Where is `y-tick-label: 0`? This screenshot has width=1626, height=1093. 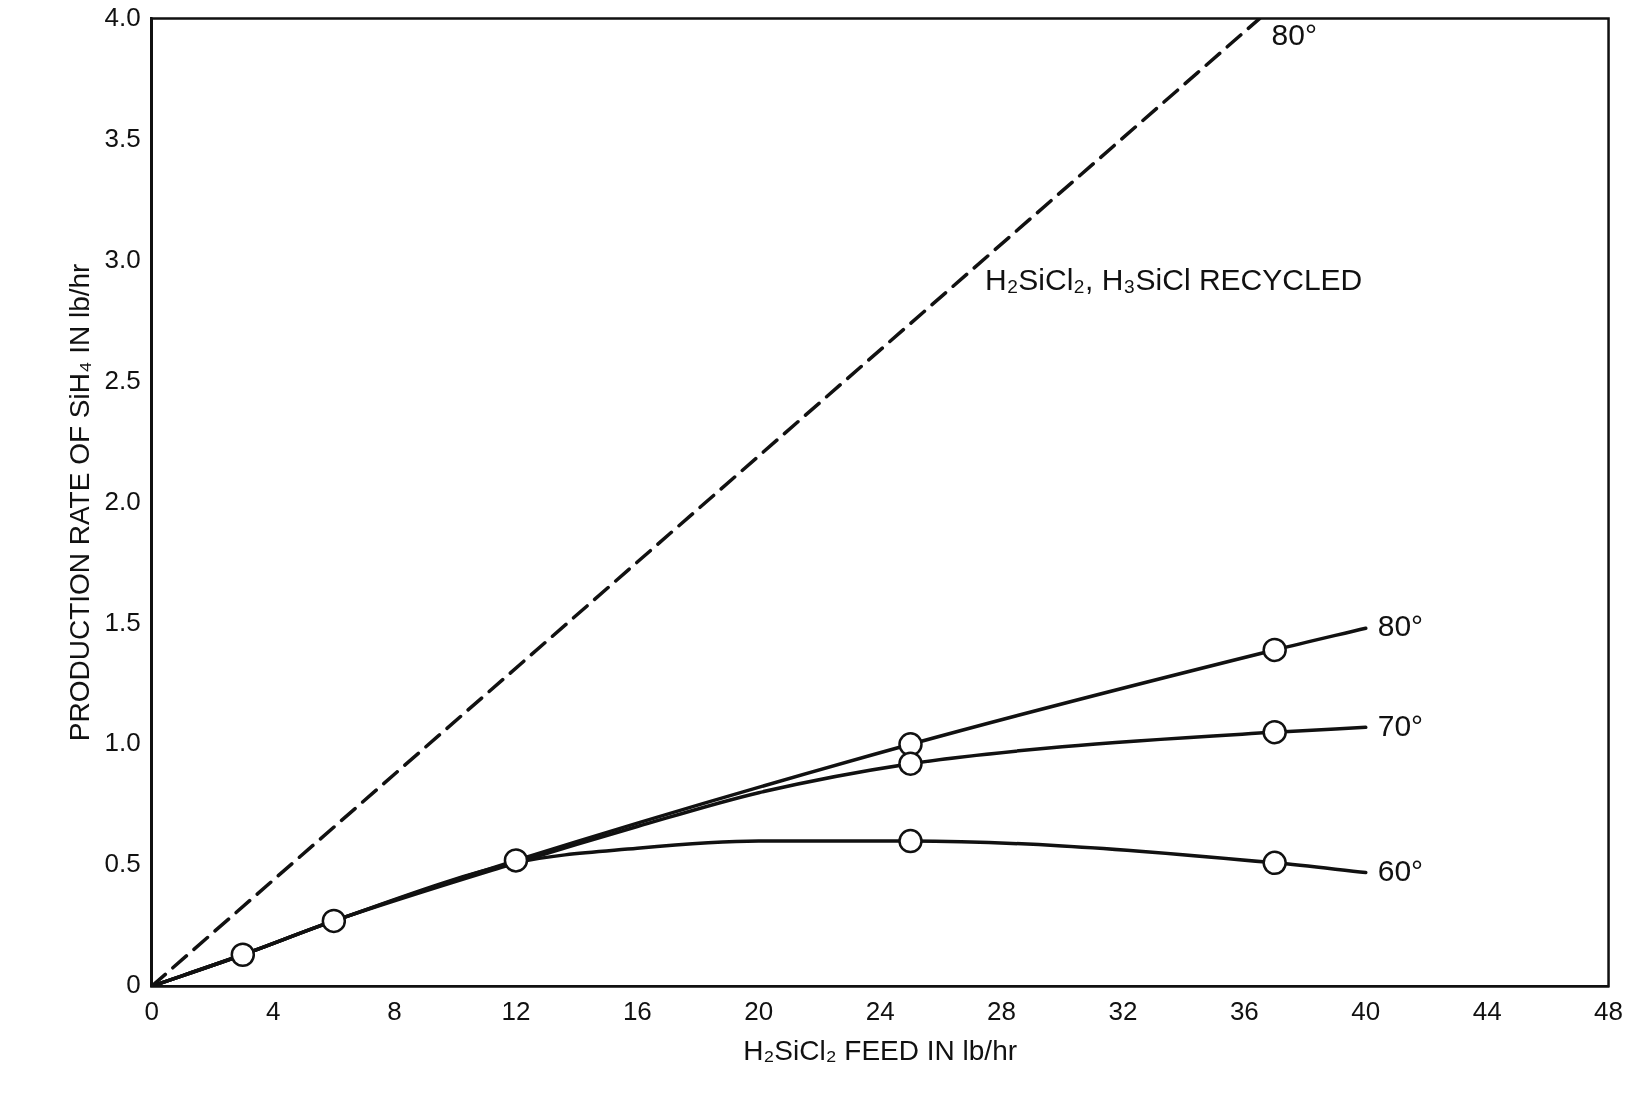
y-tick-label: 0 is located at coordinates (133, 984).